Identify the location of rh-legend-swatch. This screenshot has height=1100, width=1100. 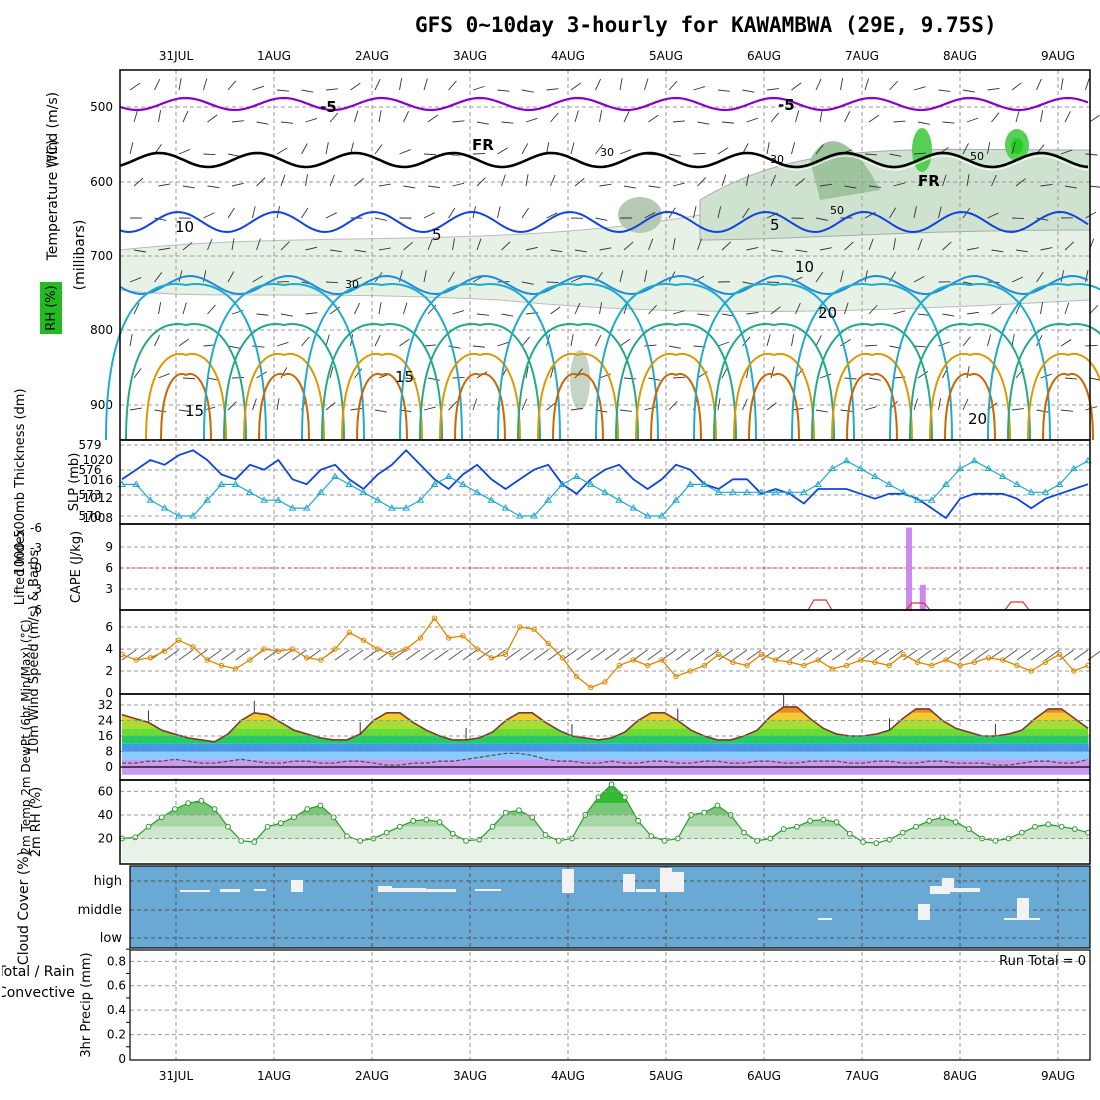
(51, 308).